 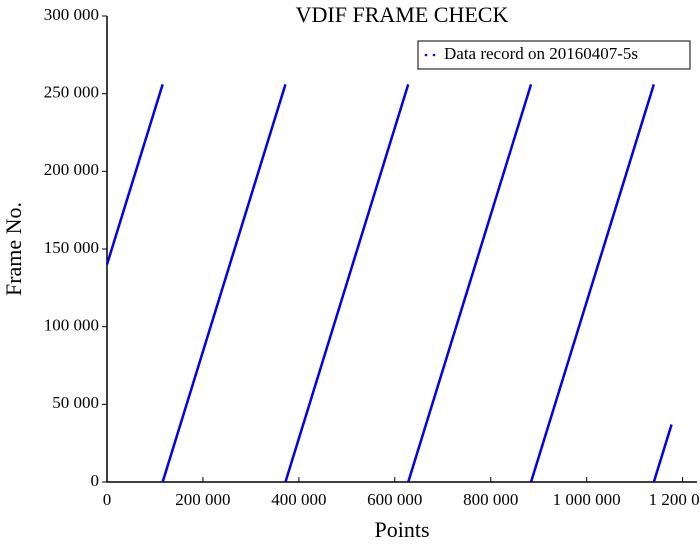 I want to click on y-tick-label: 250 000, so click(x=71, y=92).